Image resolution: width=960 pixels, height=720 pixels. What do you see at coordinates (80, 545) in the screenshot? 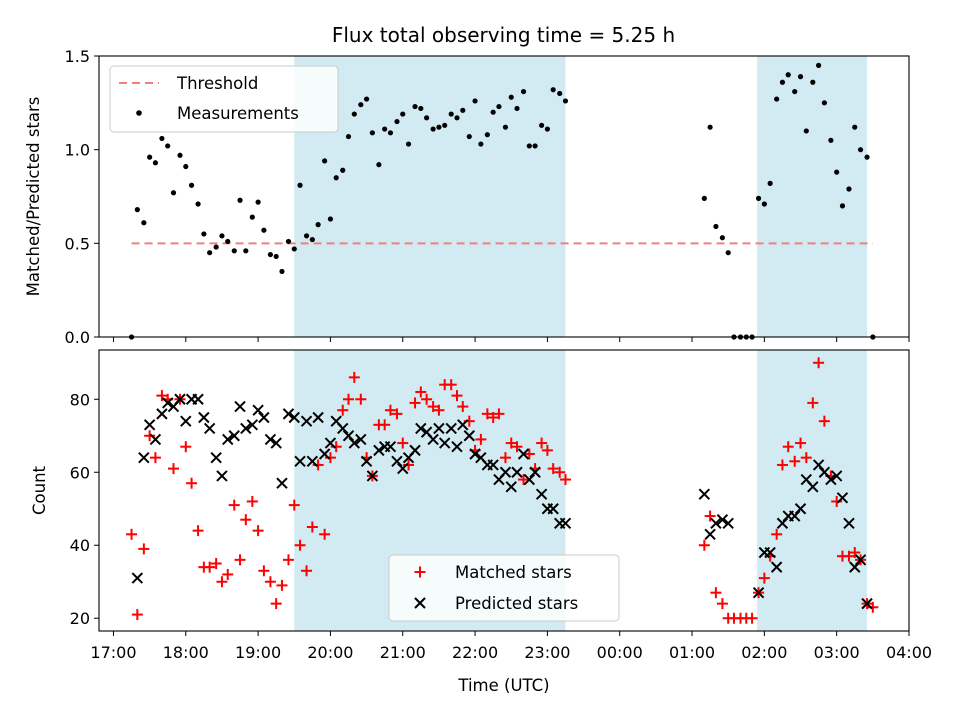
I see `ytick-label: 40` at bounding box center [80, 545].